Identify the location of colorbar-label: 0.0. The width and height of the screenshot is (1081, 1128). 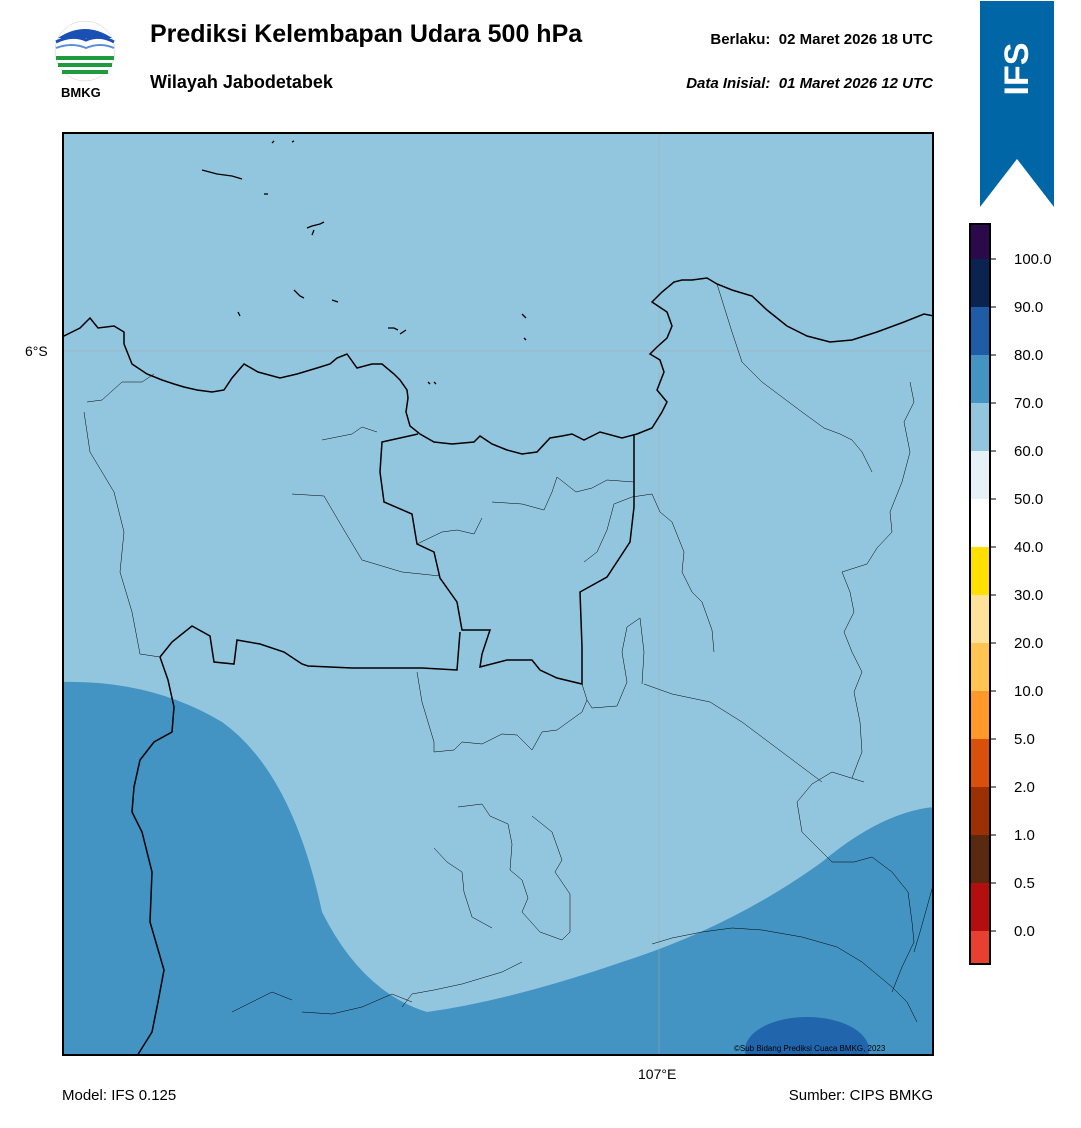
(1024, 931).